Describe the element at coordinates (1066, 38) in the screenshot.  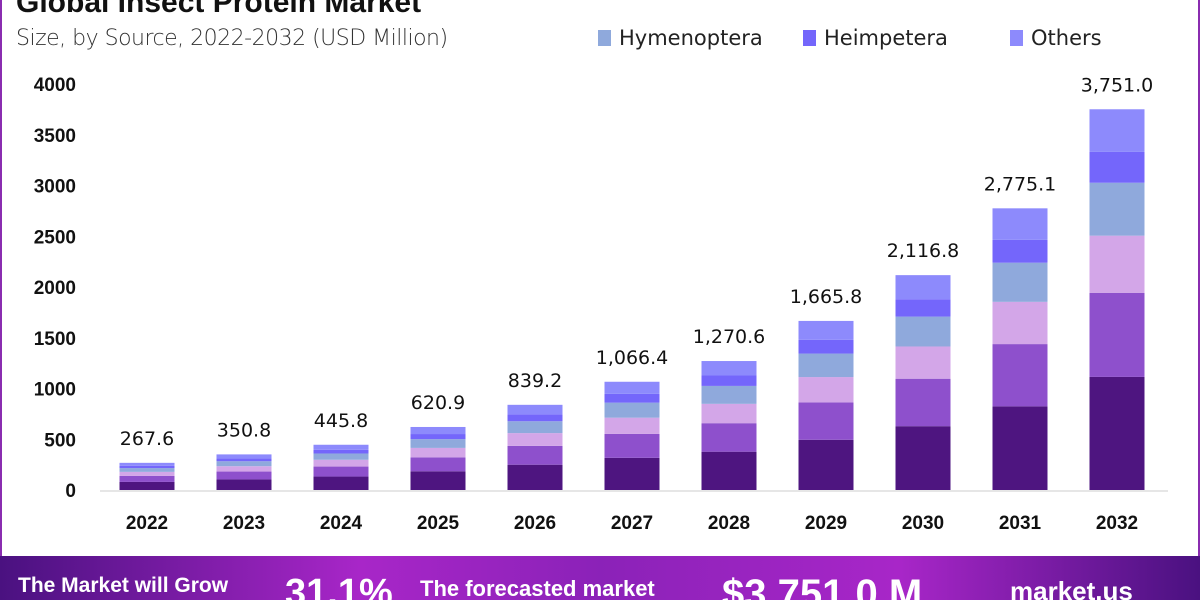
I see `legend-label: Others` at that location.